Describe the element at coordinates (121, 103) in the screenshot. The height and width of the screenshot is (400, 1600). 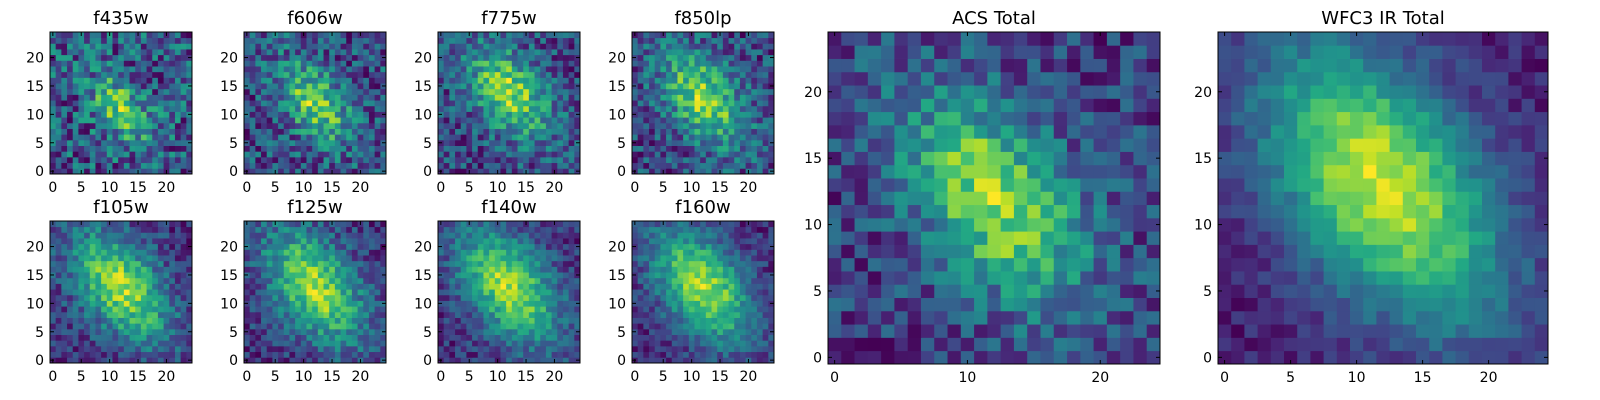
I see `heatmap-cells` at that location.